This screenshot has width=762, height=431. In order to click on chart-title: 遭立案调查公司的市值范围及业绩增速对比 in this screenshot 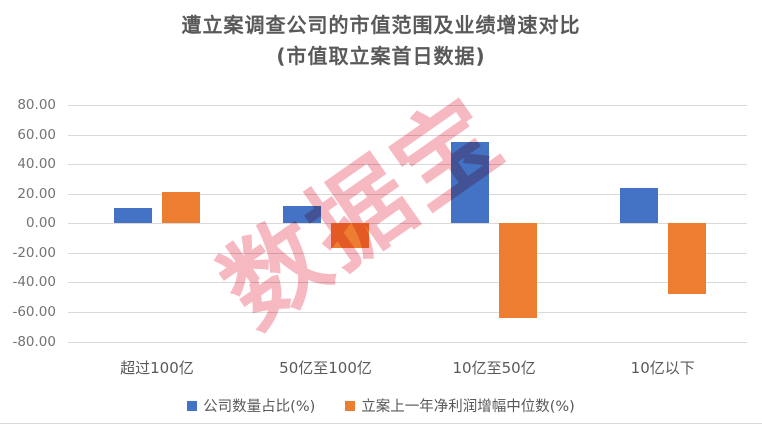, I will do `click(381, 25)`.